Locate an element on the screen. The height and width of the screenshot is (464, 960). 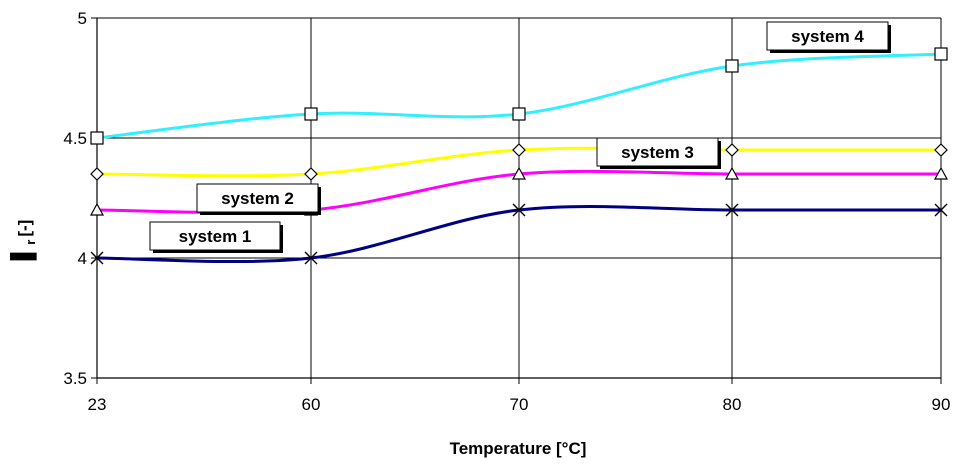
series-label-system-4: system 4 is located at coordinates (828, 37).